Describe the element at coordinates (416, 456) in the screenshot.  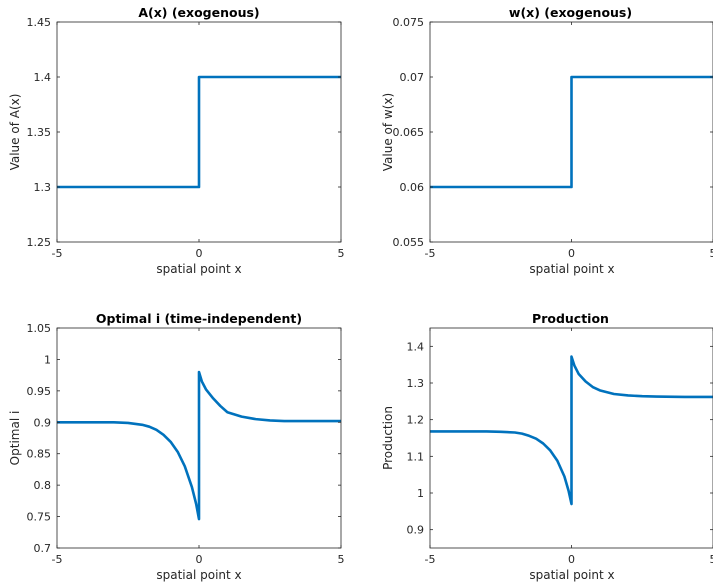
I see `y-tick-label: 1.1` at that location.